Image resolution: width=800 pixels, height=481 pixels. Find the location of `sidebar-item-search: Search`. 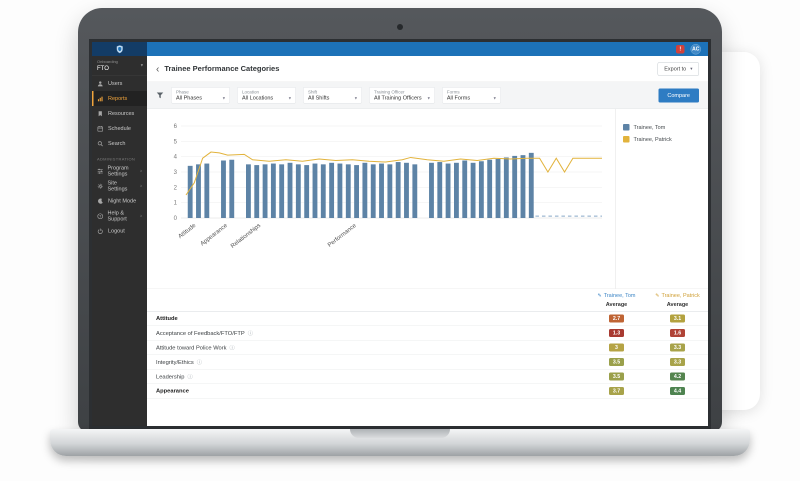

sidebar-item-search: Search is located at coordinates (119, 143).